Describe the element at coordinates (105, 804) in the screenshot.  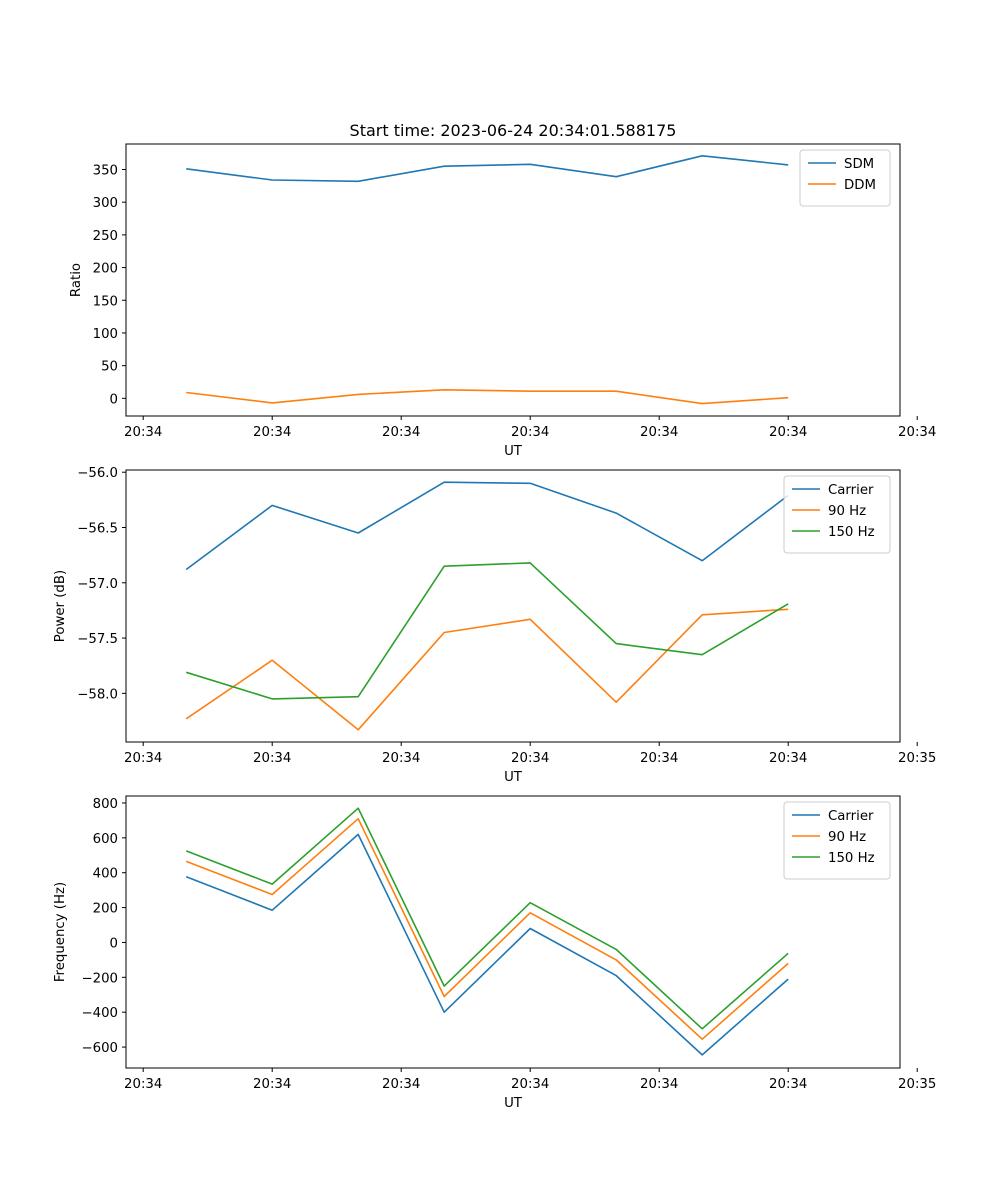
I see `y-tick-label: 800` at that location.